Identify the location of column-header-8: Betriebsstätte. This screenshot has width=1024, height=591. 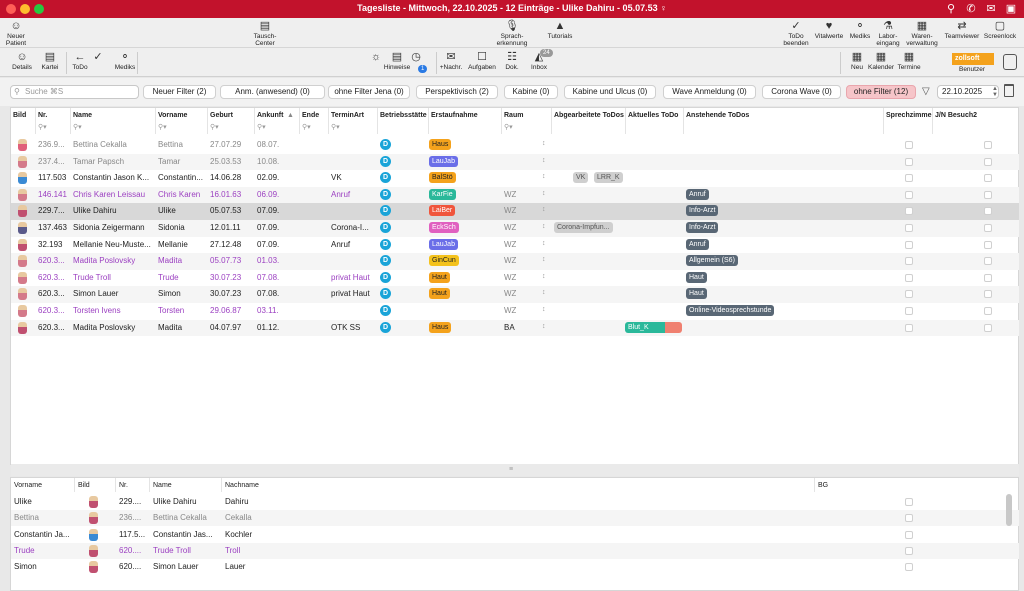
(403, 115).